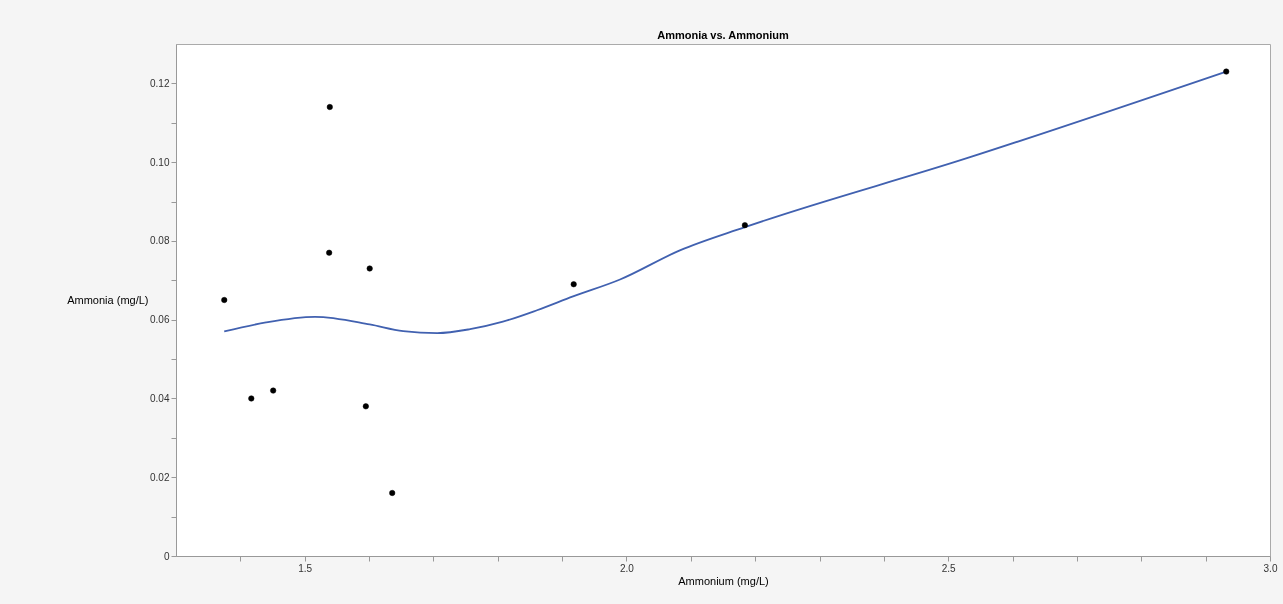 The height and width of the screenshot is (604, 1283). Describe the element at coordinates (160, 477) in the screenshot. I see `y-tick-label: 0.02` at that location.